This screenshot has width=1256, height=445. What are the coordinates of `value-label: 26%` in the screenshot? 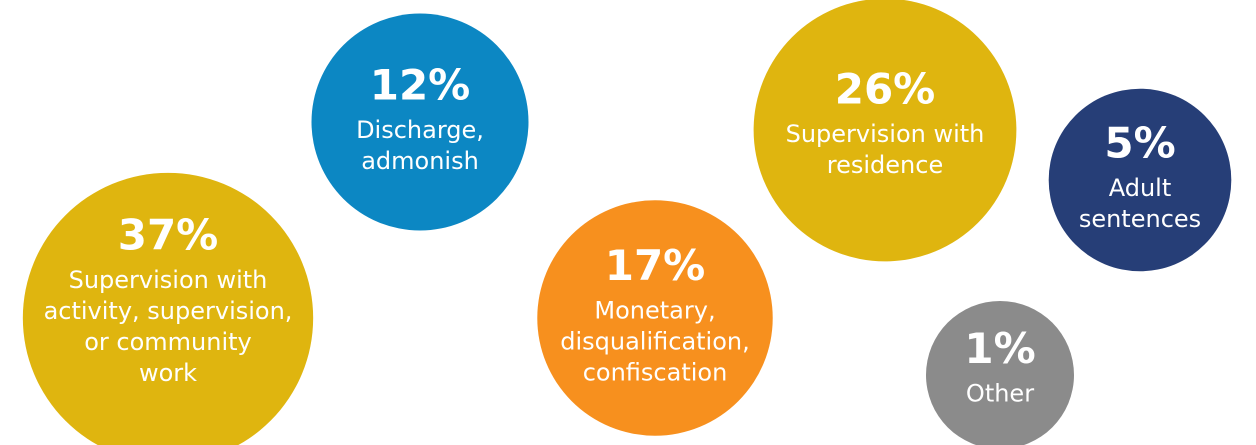 It's located at (885, 89).